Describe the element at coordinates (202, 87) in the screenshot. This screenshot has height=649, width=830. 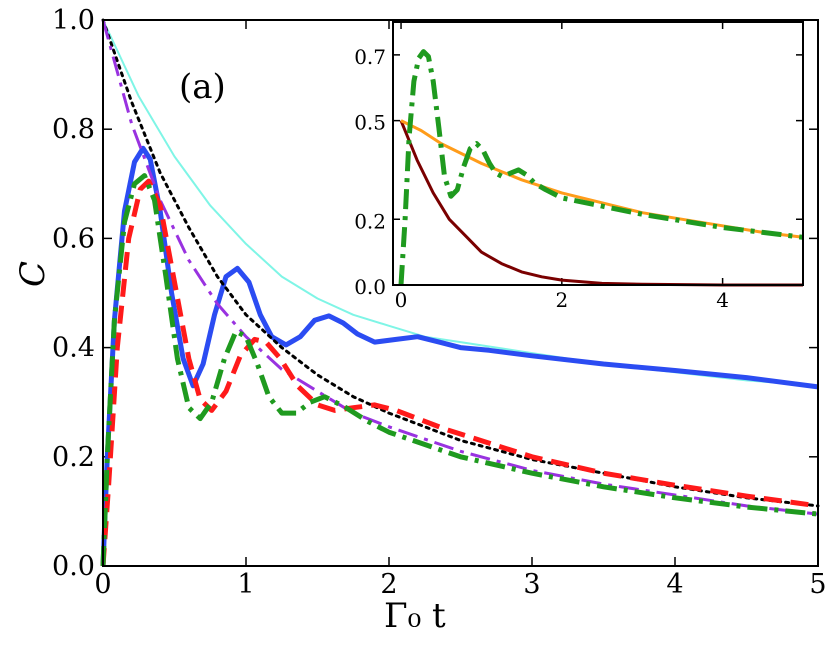
I see `panel-annotation: (a)` at that location.